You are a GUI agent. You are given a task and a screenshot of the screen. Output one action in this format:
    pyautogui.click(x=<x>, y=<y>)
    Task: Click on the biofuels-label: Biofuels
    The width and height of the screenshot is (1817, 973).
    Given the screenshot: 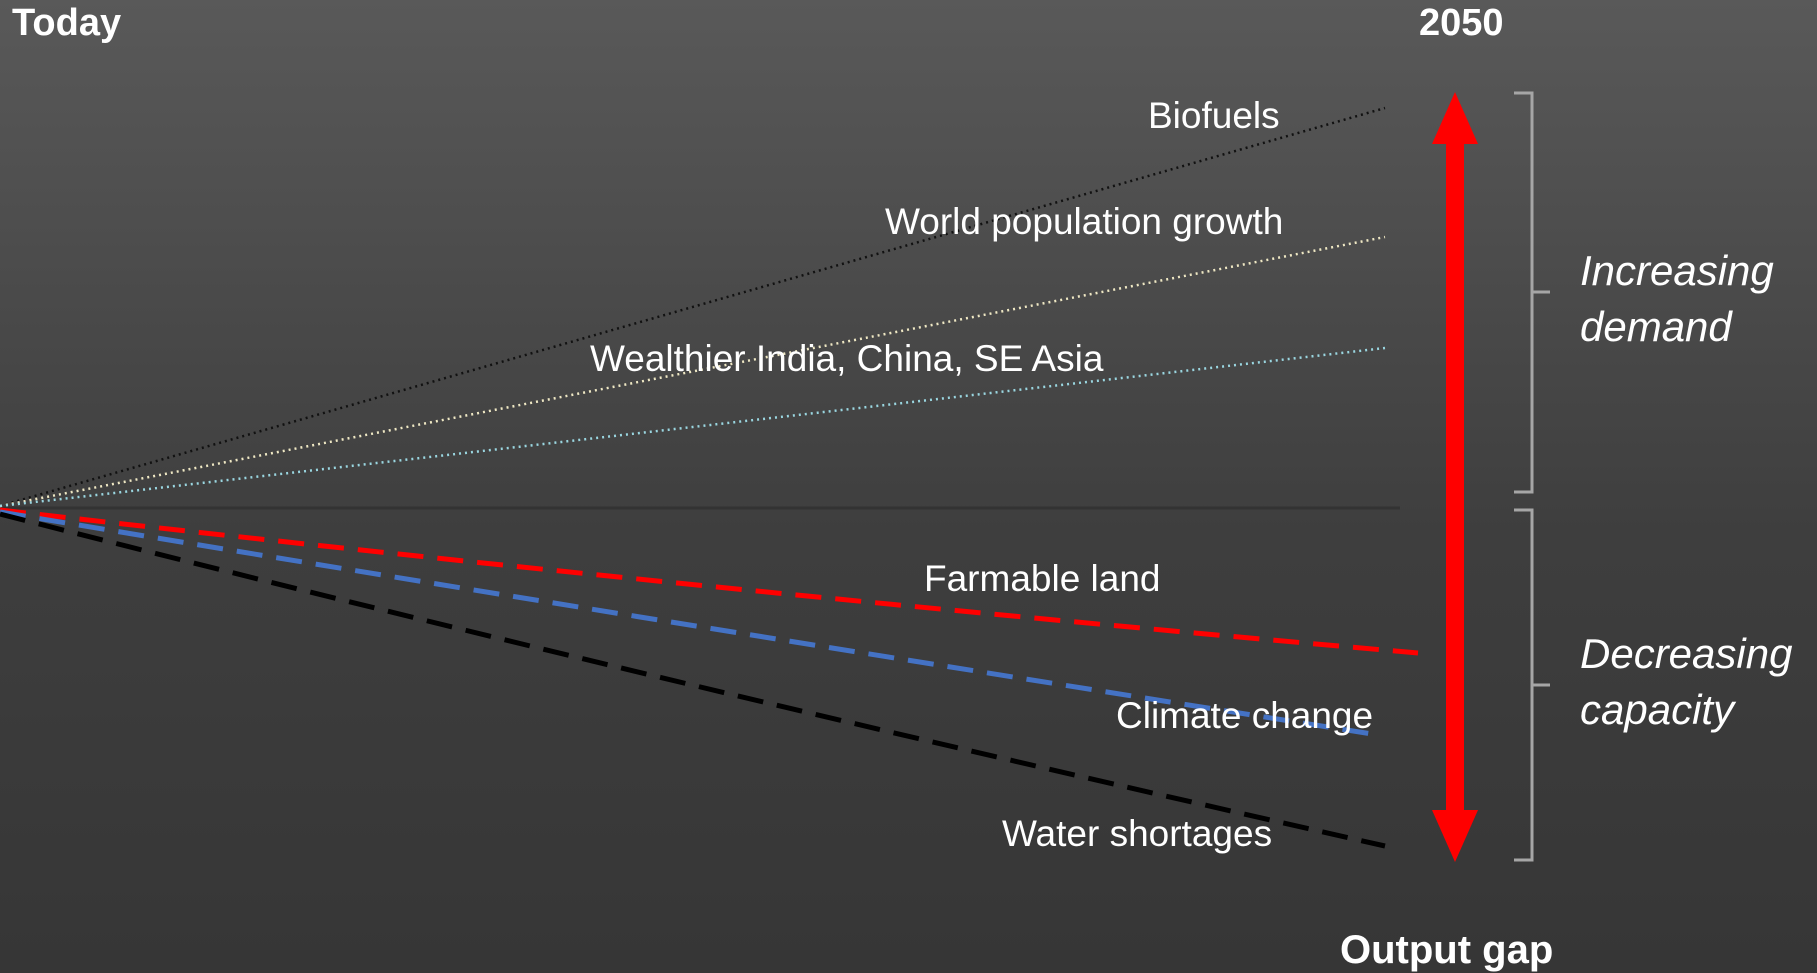 What is the action you would take?
    pyautogui.click(x=1214, y=115)
    